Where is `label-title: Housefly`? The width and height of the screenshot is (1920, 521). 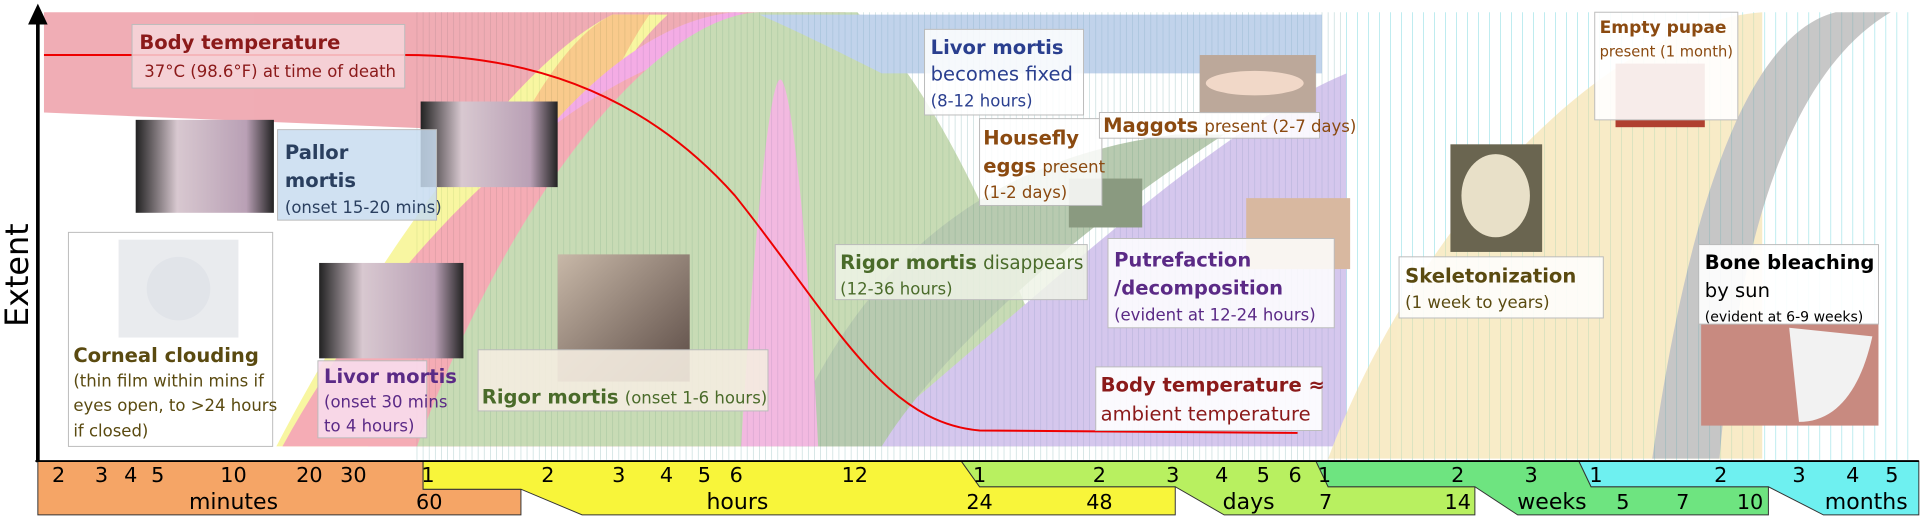 label-title: Housefly is located at coordinates (1031, 137).